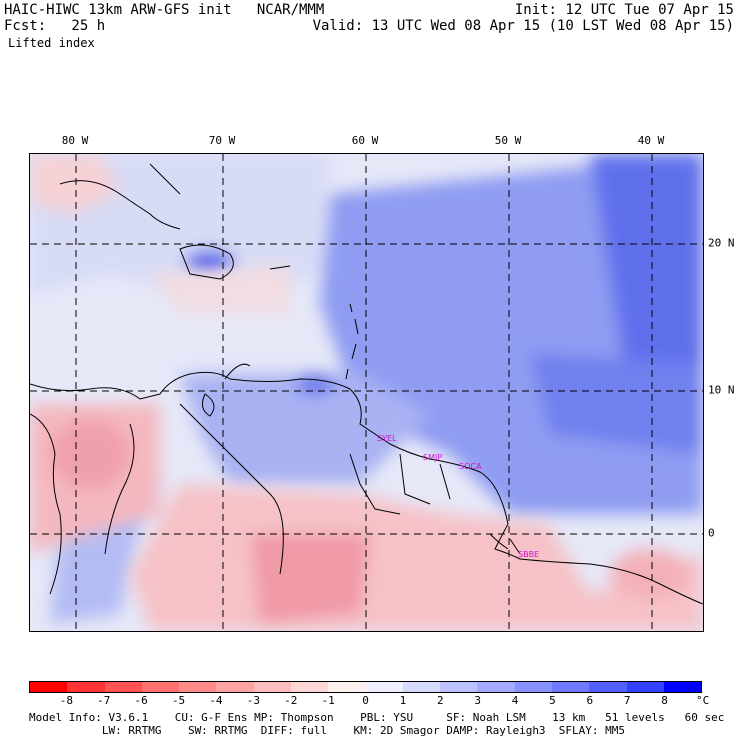 The height and width of the screenshot is (740, 740). What do you see at coordinates (515, 700) in the screenshot?
I see `colorbar-tick-label: 4` at bounding box center [515, 700].